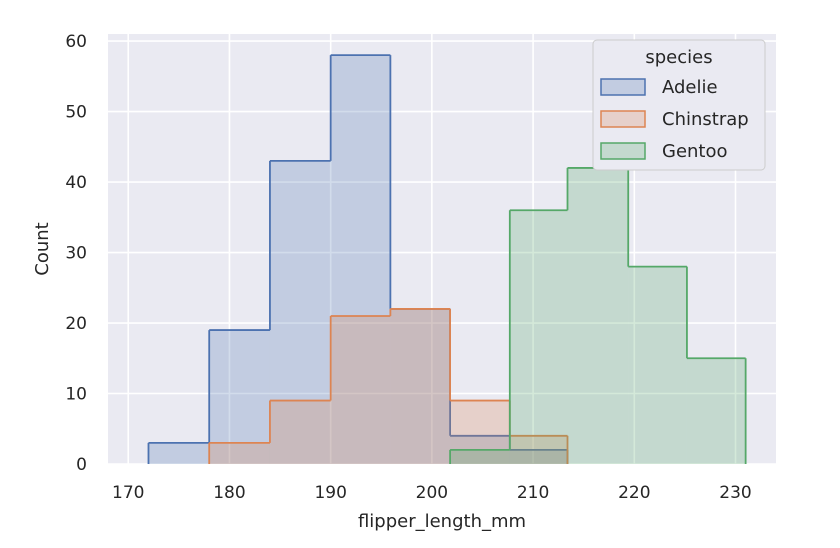  I want to click on legend-swatch-chinstrap, so click(623, 119).